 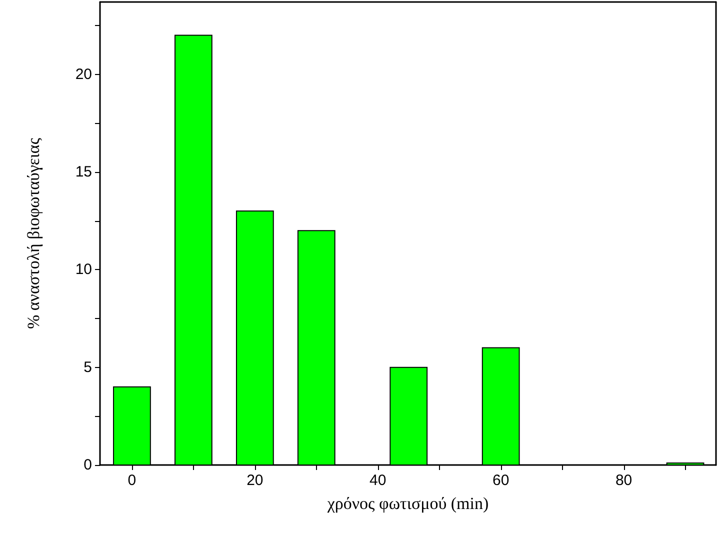 What do you see at coordinates (407, 503) in the screenshot?
I see `x-axis-title: χρόνος φωτισμού (min)` at bounding box center [407, 503].